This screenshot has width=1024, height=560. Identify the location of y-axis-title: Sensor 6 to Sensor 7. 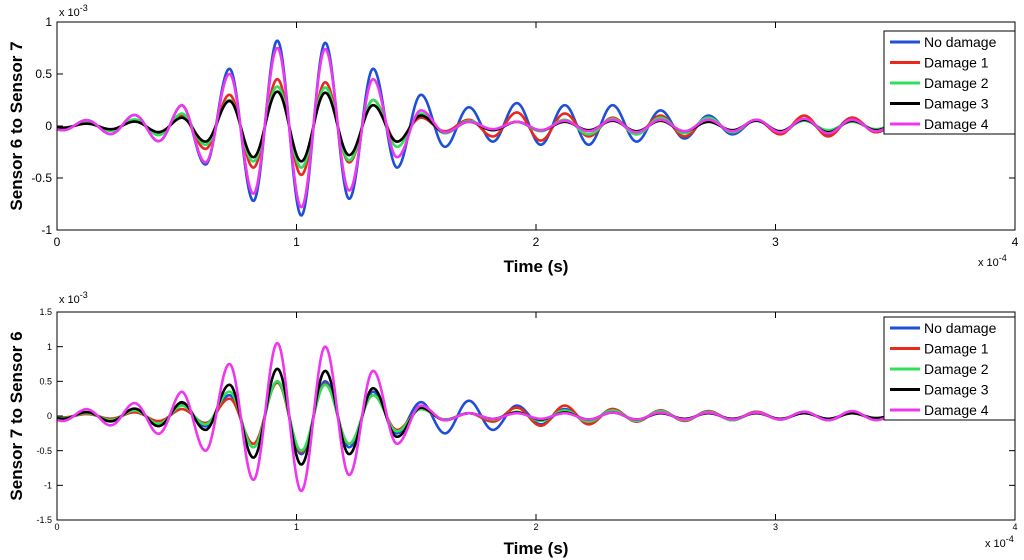
(16, 125).